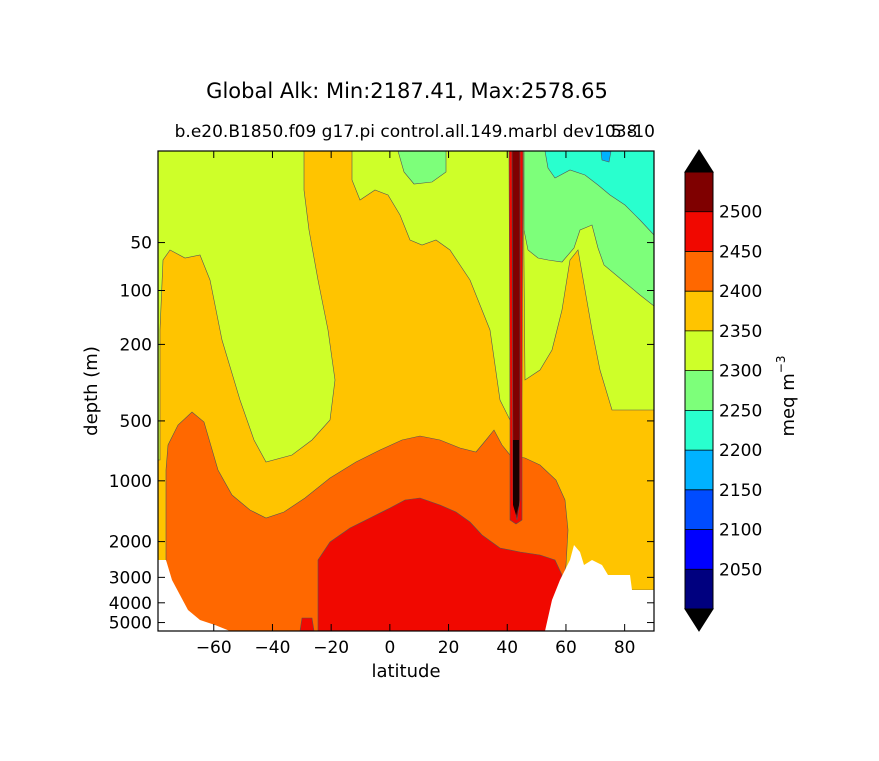 This screenshot has width=879, height=761. I want to click on y-tick-label: 5000, so click(130, 624).